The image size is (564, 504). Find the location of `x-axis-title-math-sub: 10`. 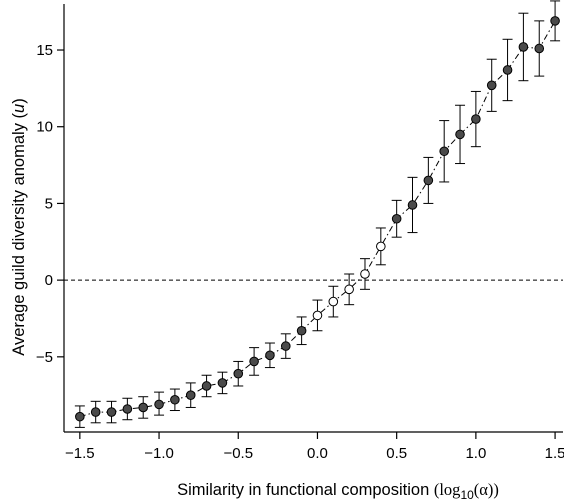

x-axis-title-math-sub: 10 is located at coordinates (467, 495).